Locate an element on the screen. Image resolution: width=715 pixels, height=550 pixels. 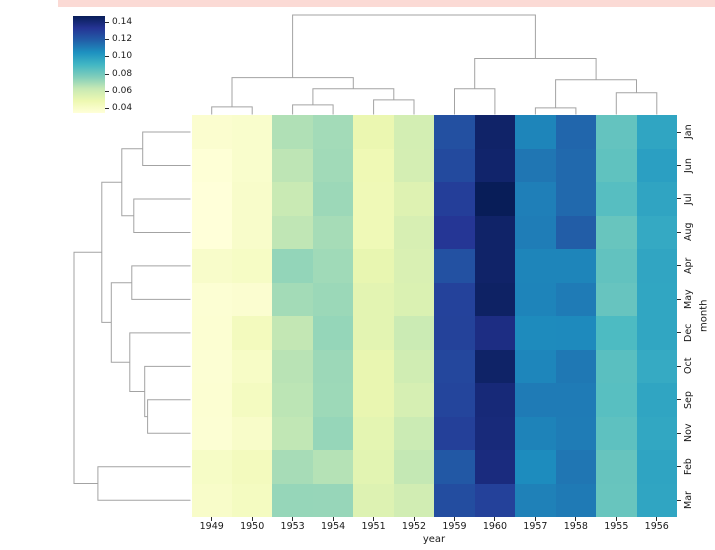
heatmap-cell-Nov-1957 is located at coordinates (535, 433).